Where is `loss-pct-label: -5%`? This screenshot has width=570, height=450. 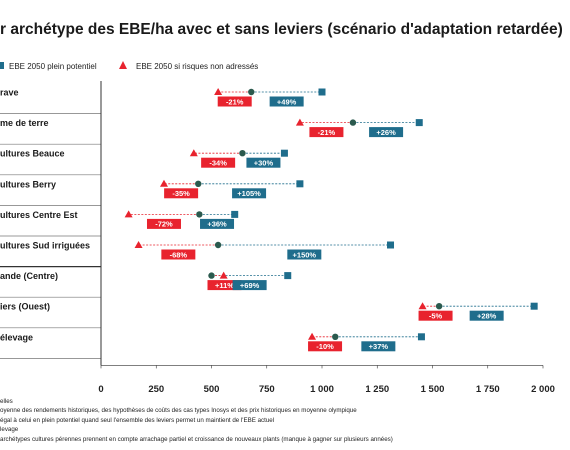 loss-pct-label: -5% is located at coordinates (436, 316).